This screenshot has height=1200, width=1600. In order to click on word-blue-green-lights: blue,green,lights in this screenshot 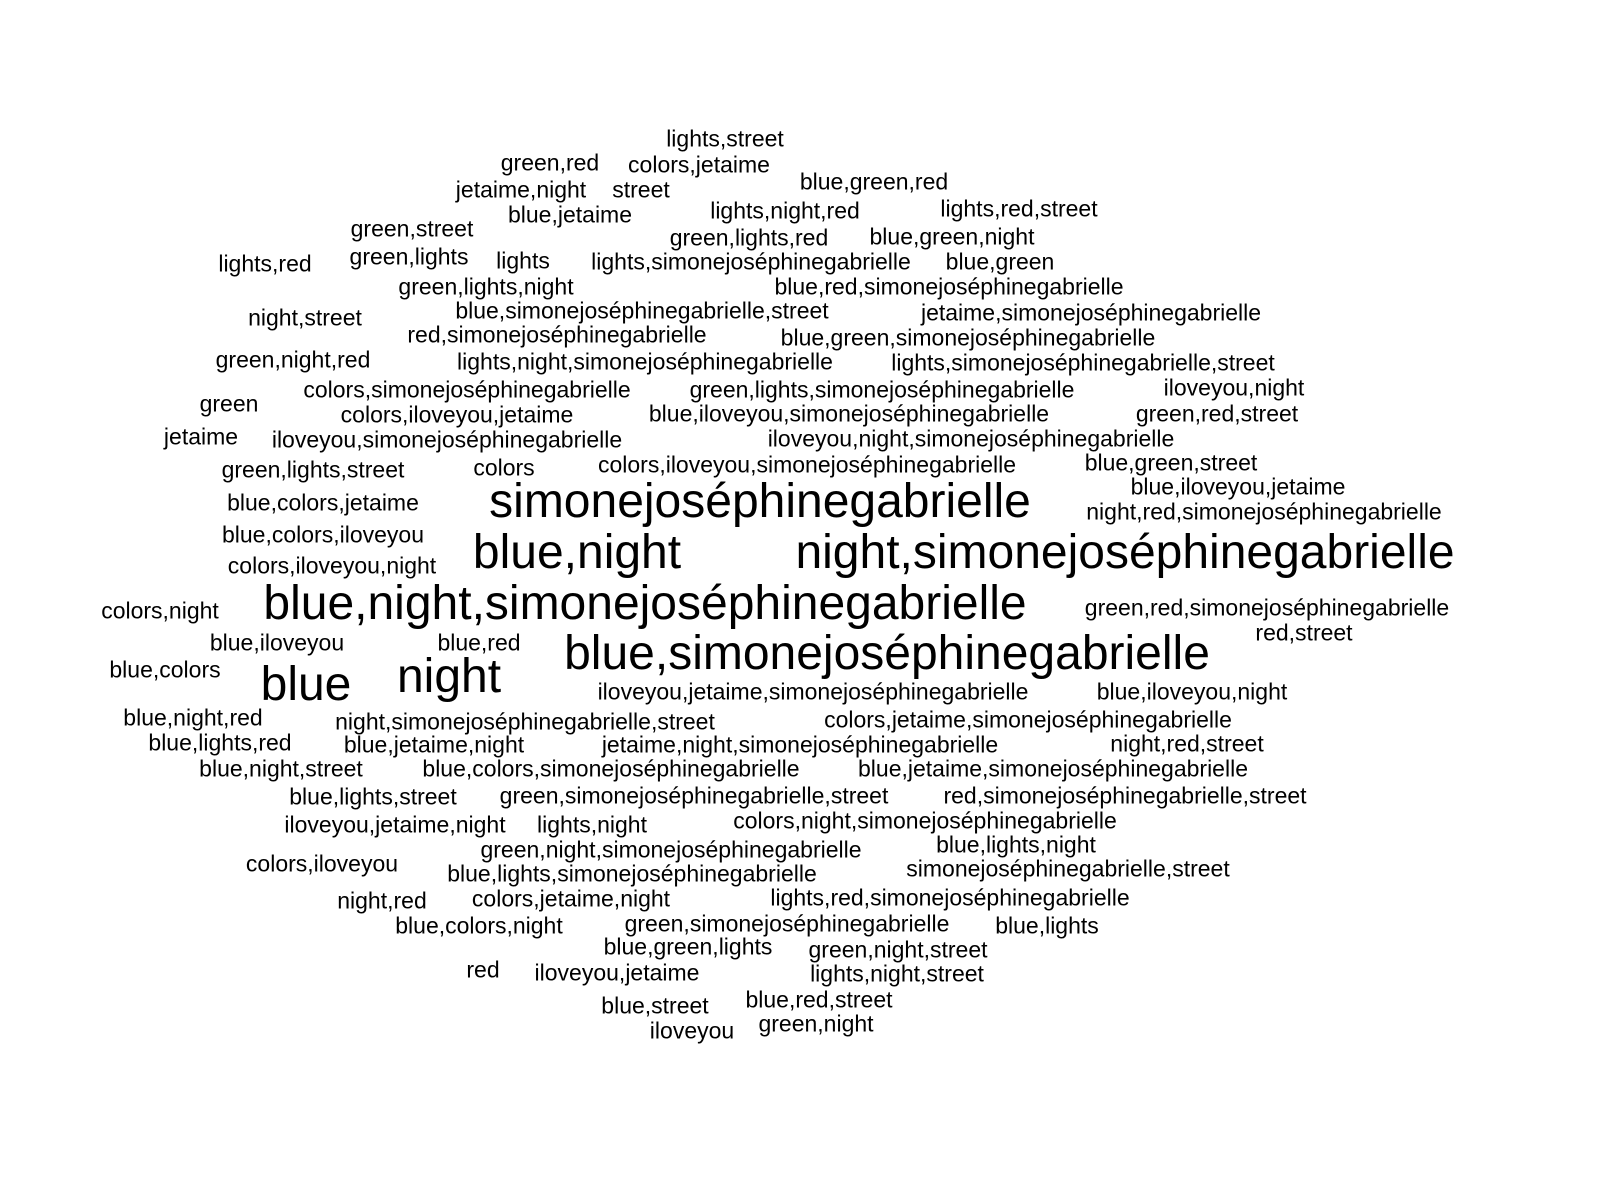, I will do `click(688, 946)`.